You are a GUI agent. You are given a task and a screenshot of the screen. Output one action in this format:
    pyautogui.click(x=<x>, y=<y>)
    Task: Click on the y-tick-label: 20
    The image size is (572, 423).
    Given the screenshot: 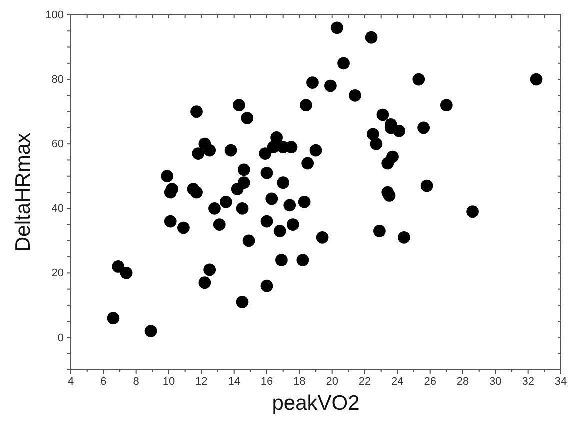 What is the action you would take?
    pyautogui.click(x=58, y=274)
    